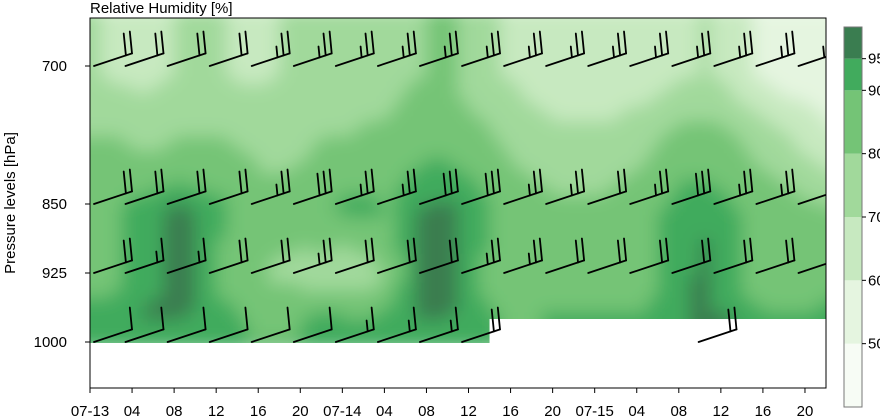 Image resolution: width=880 pixels, height=418 pixels. Describe the element at coordinates (874, 59) in the screenshot. I see `colorbar-tick-label: 95` at that location.